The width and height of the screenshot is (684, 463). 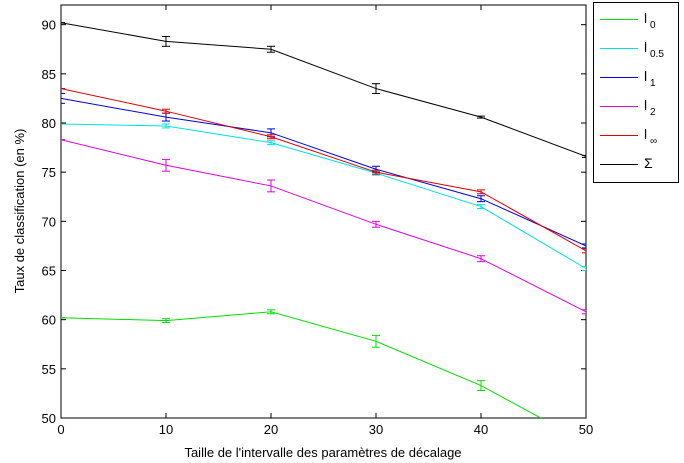 I want to click on y-tick-label: 65, so click(x=49, y=271).